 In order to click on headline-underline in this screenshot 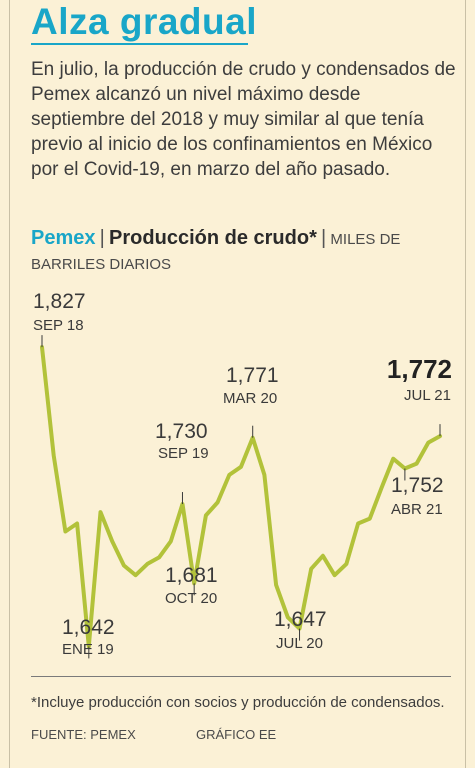, I will do `click(139, 44)`.